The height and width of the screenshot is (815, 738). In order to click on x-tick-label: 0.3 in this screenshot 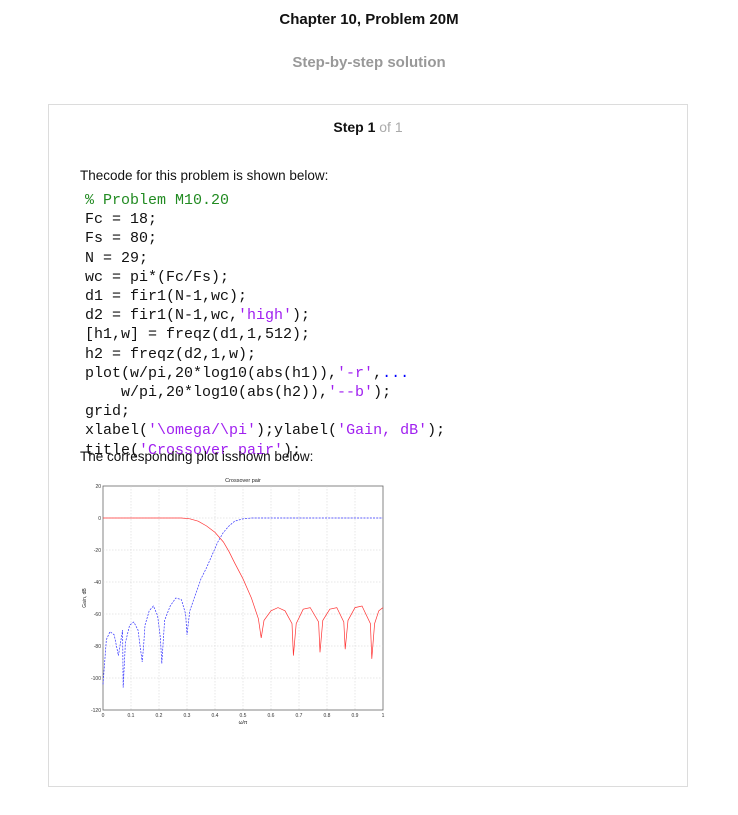, I will do `click(187, 716)`.